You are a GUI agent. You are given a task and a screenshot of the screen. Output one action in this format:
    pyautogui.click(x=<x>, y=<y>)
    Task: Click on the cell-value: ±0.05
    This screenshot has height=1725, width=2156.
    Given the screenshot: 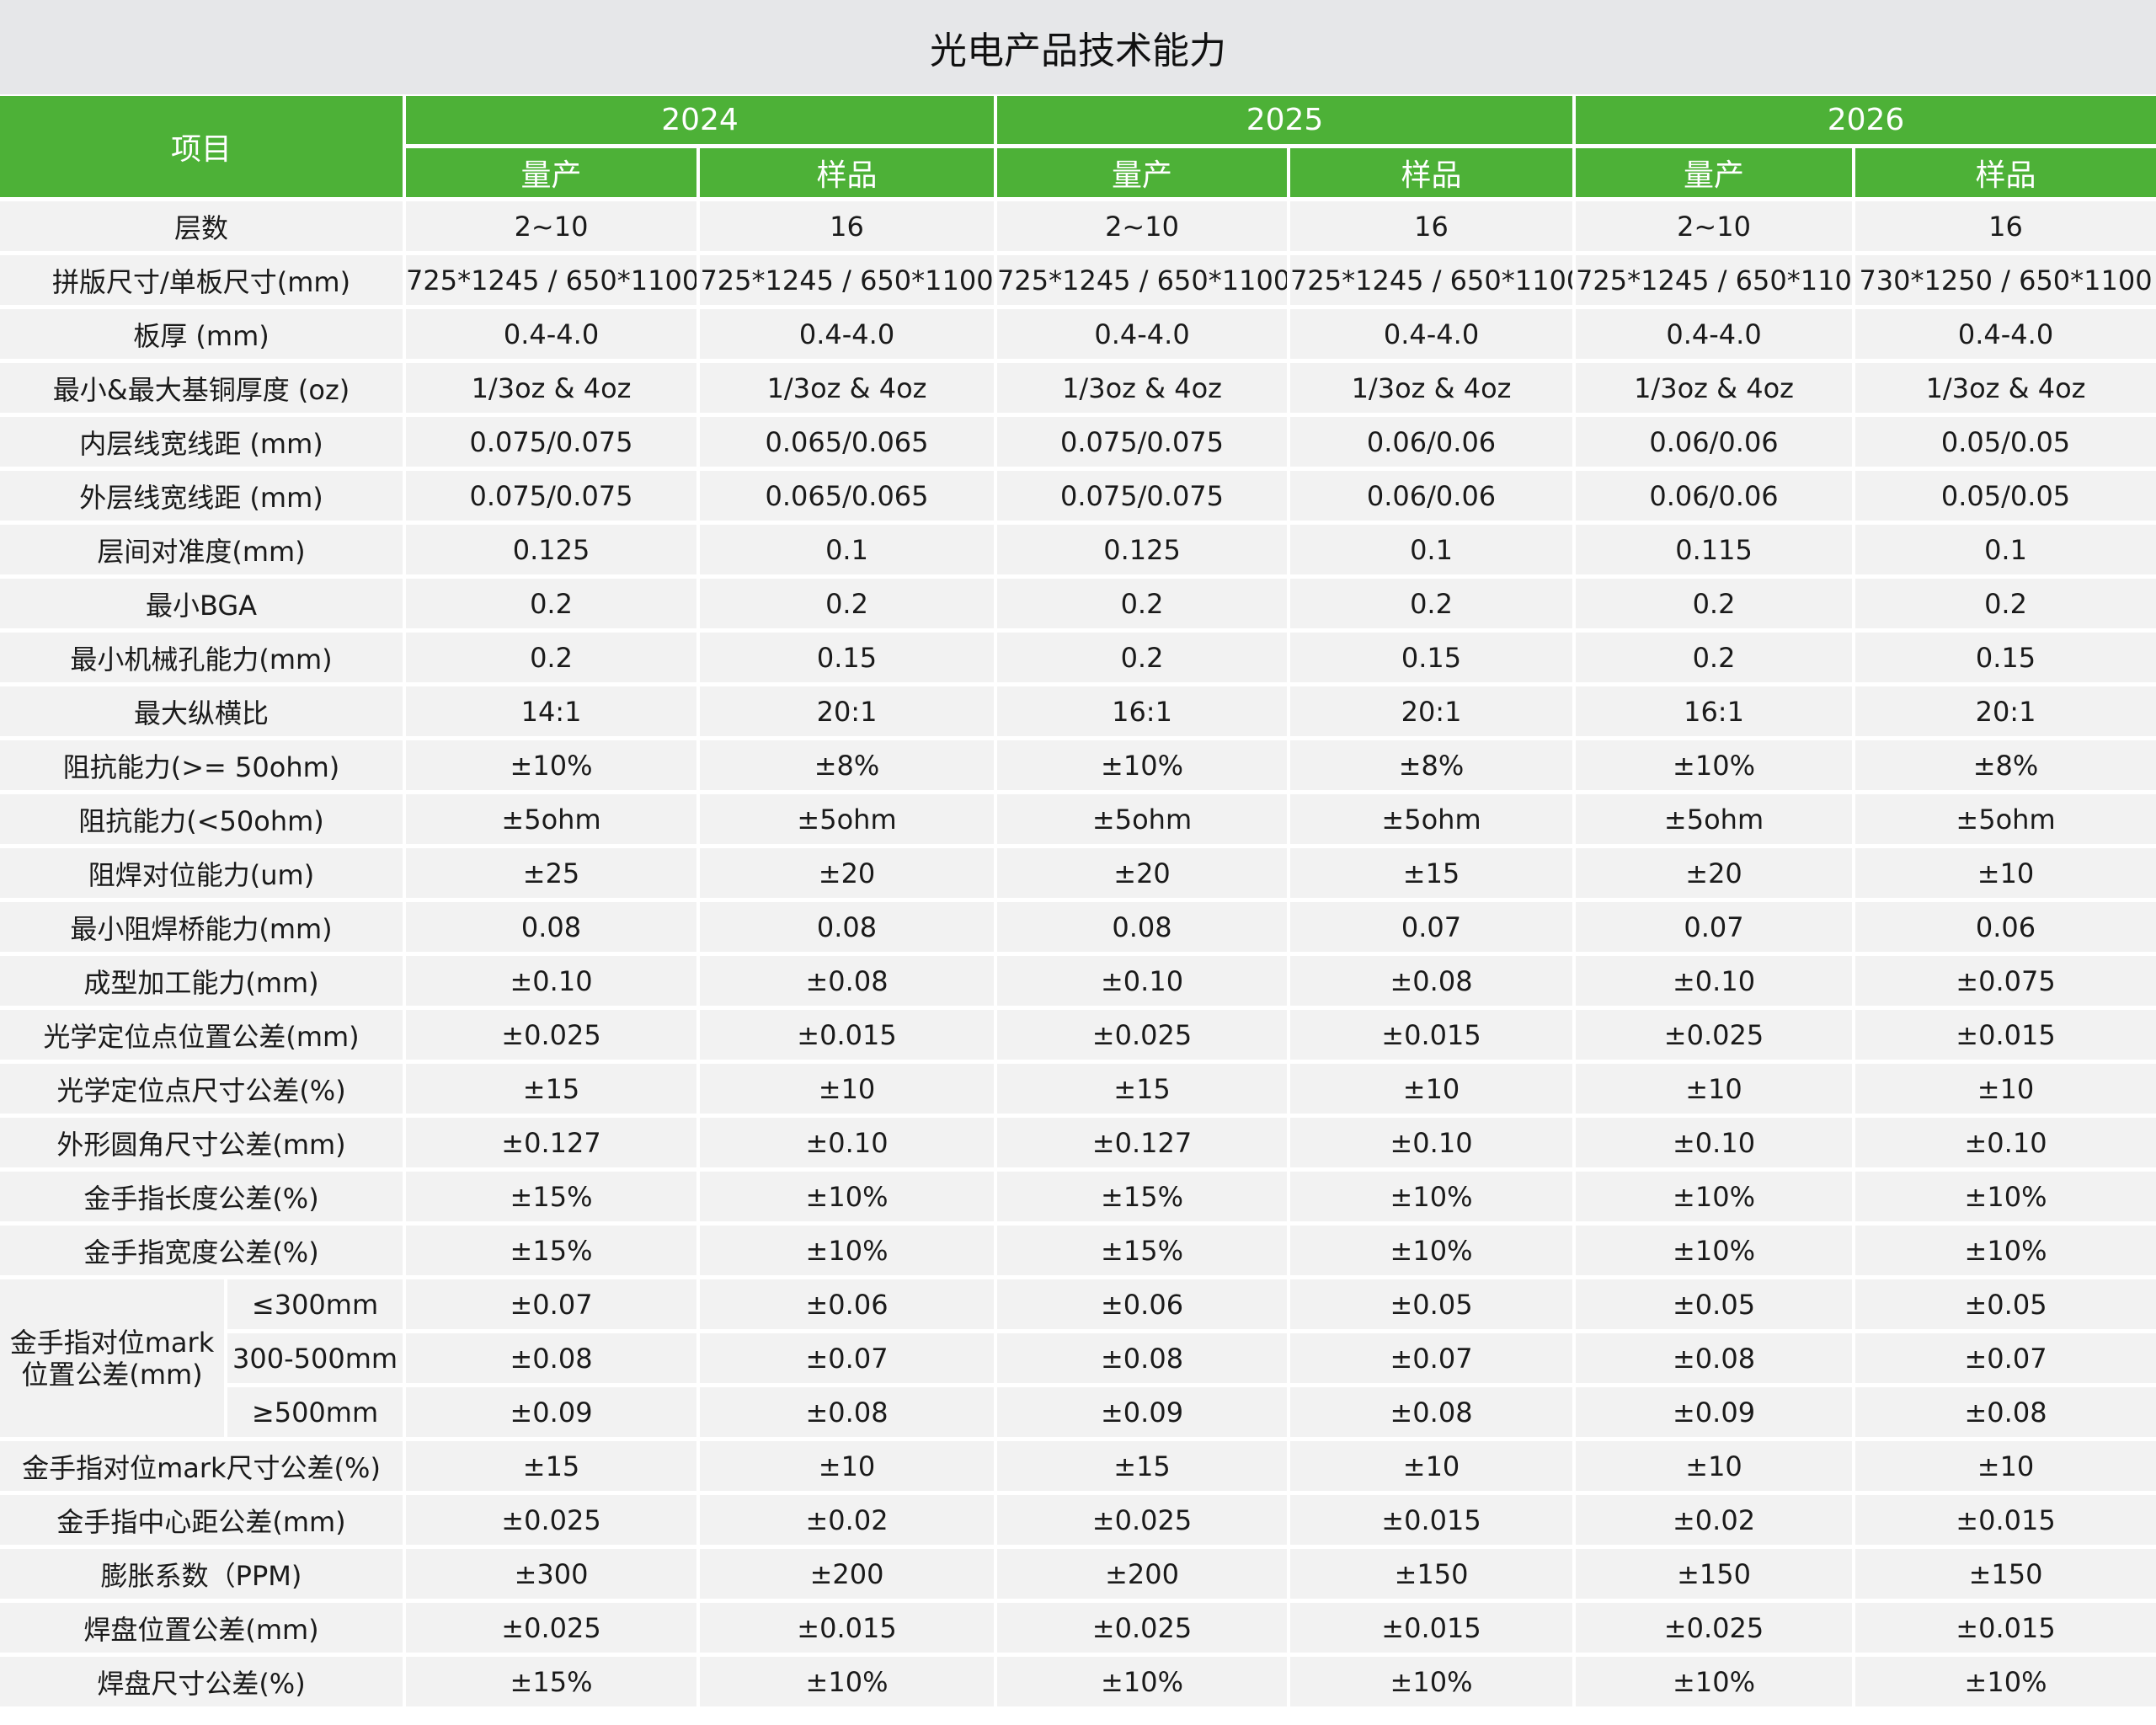 What is the action you would take?
    pyautogui.click(x=1433, y=1306)
    